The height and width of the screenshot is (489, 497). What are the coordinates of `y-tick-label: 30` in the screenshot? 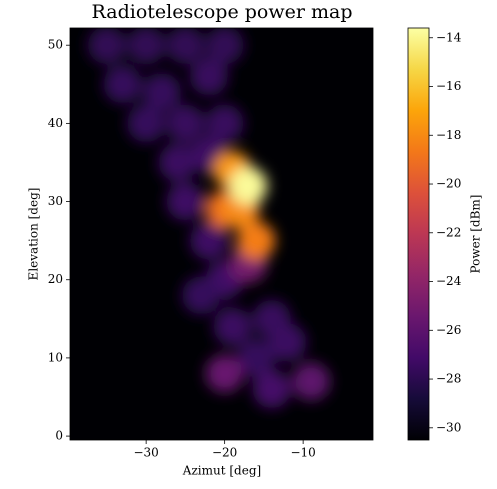 It's located at (55, 201).